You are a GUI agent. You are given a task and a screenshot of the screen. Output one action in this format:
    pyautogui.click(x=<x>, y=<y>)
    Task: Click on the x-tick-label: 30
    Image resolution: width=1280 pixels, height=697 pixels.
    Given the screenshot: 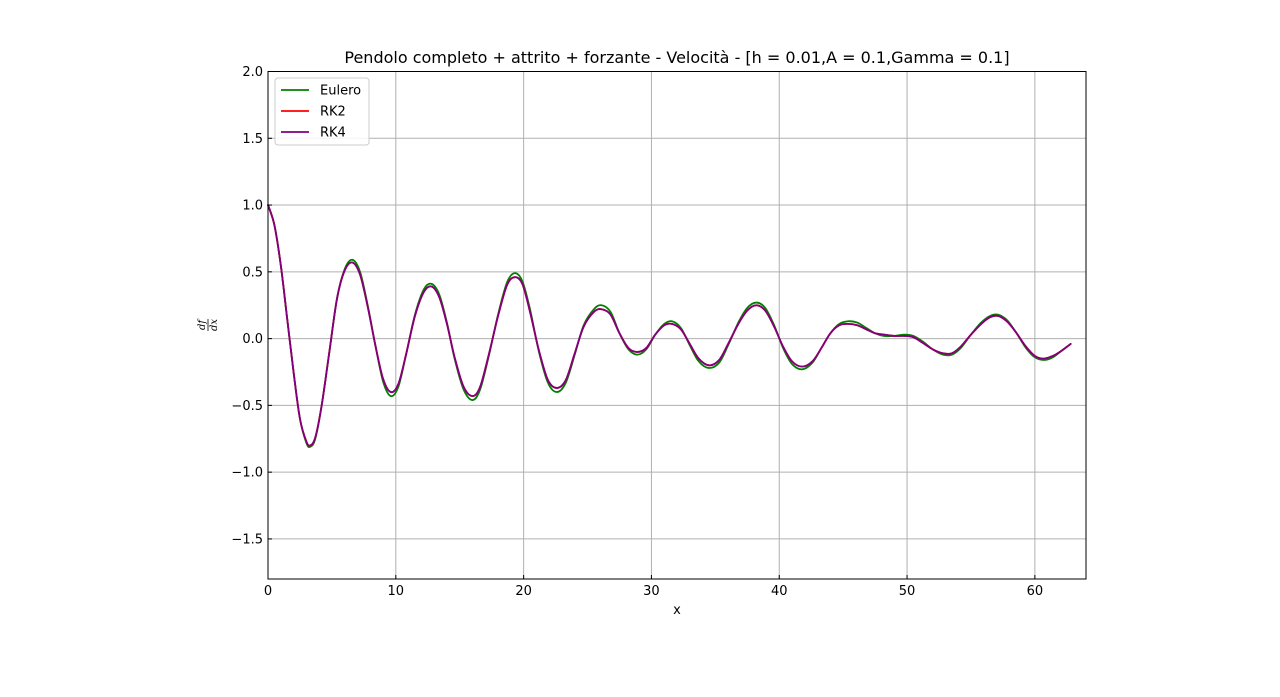 What is the action you would take?
    pyautogui.click(x=651, y=591)
    